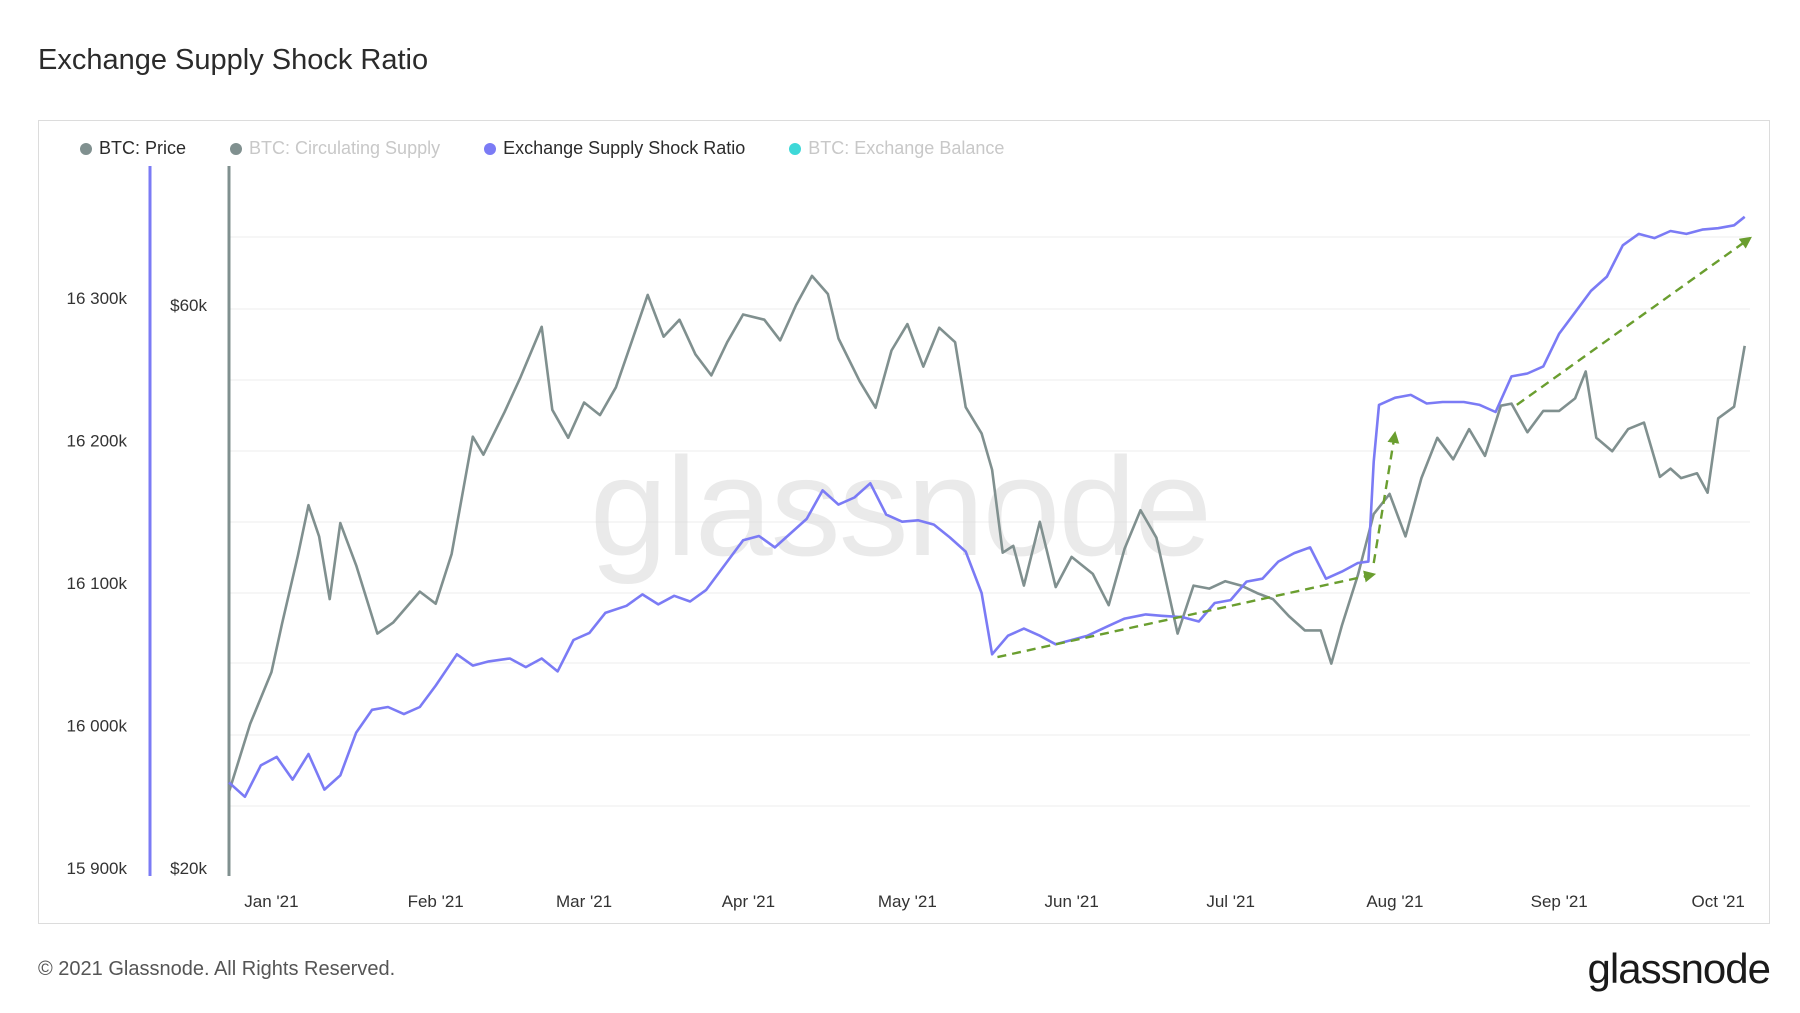 This screenshot has height=1013, width=1800. What do you see at coordinates (436, 901) in the screenshot?
I see `x-tick-label: Feb '21` at bounding box center [436, 901].